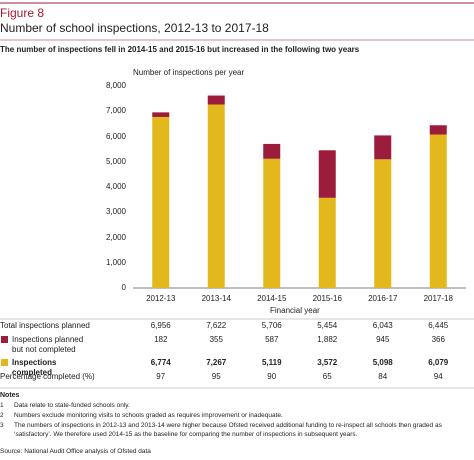 This screenshot has height=460, width=474. I want to click on table-cell: 5,119, so click(271, 362).